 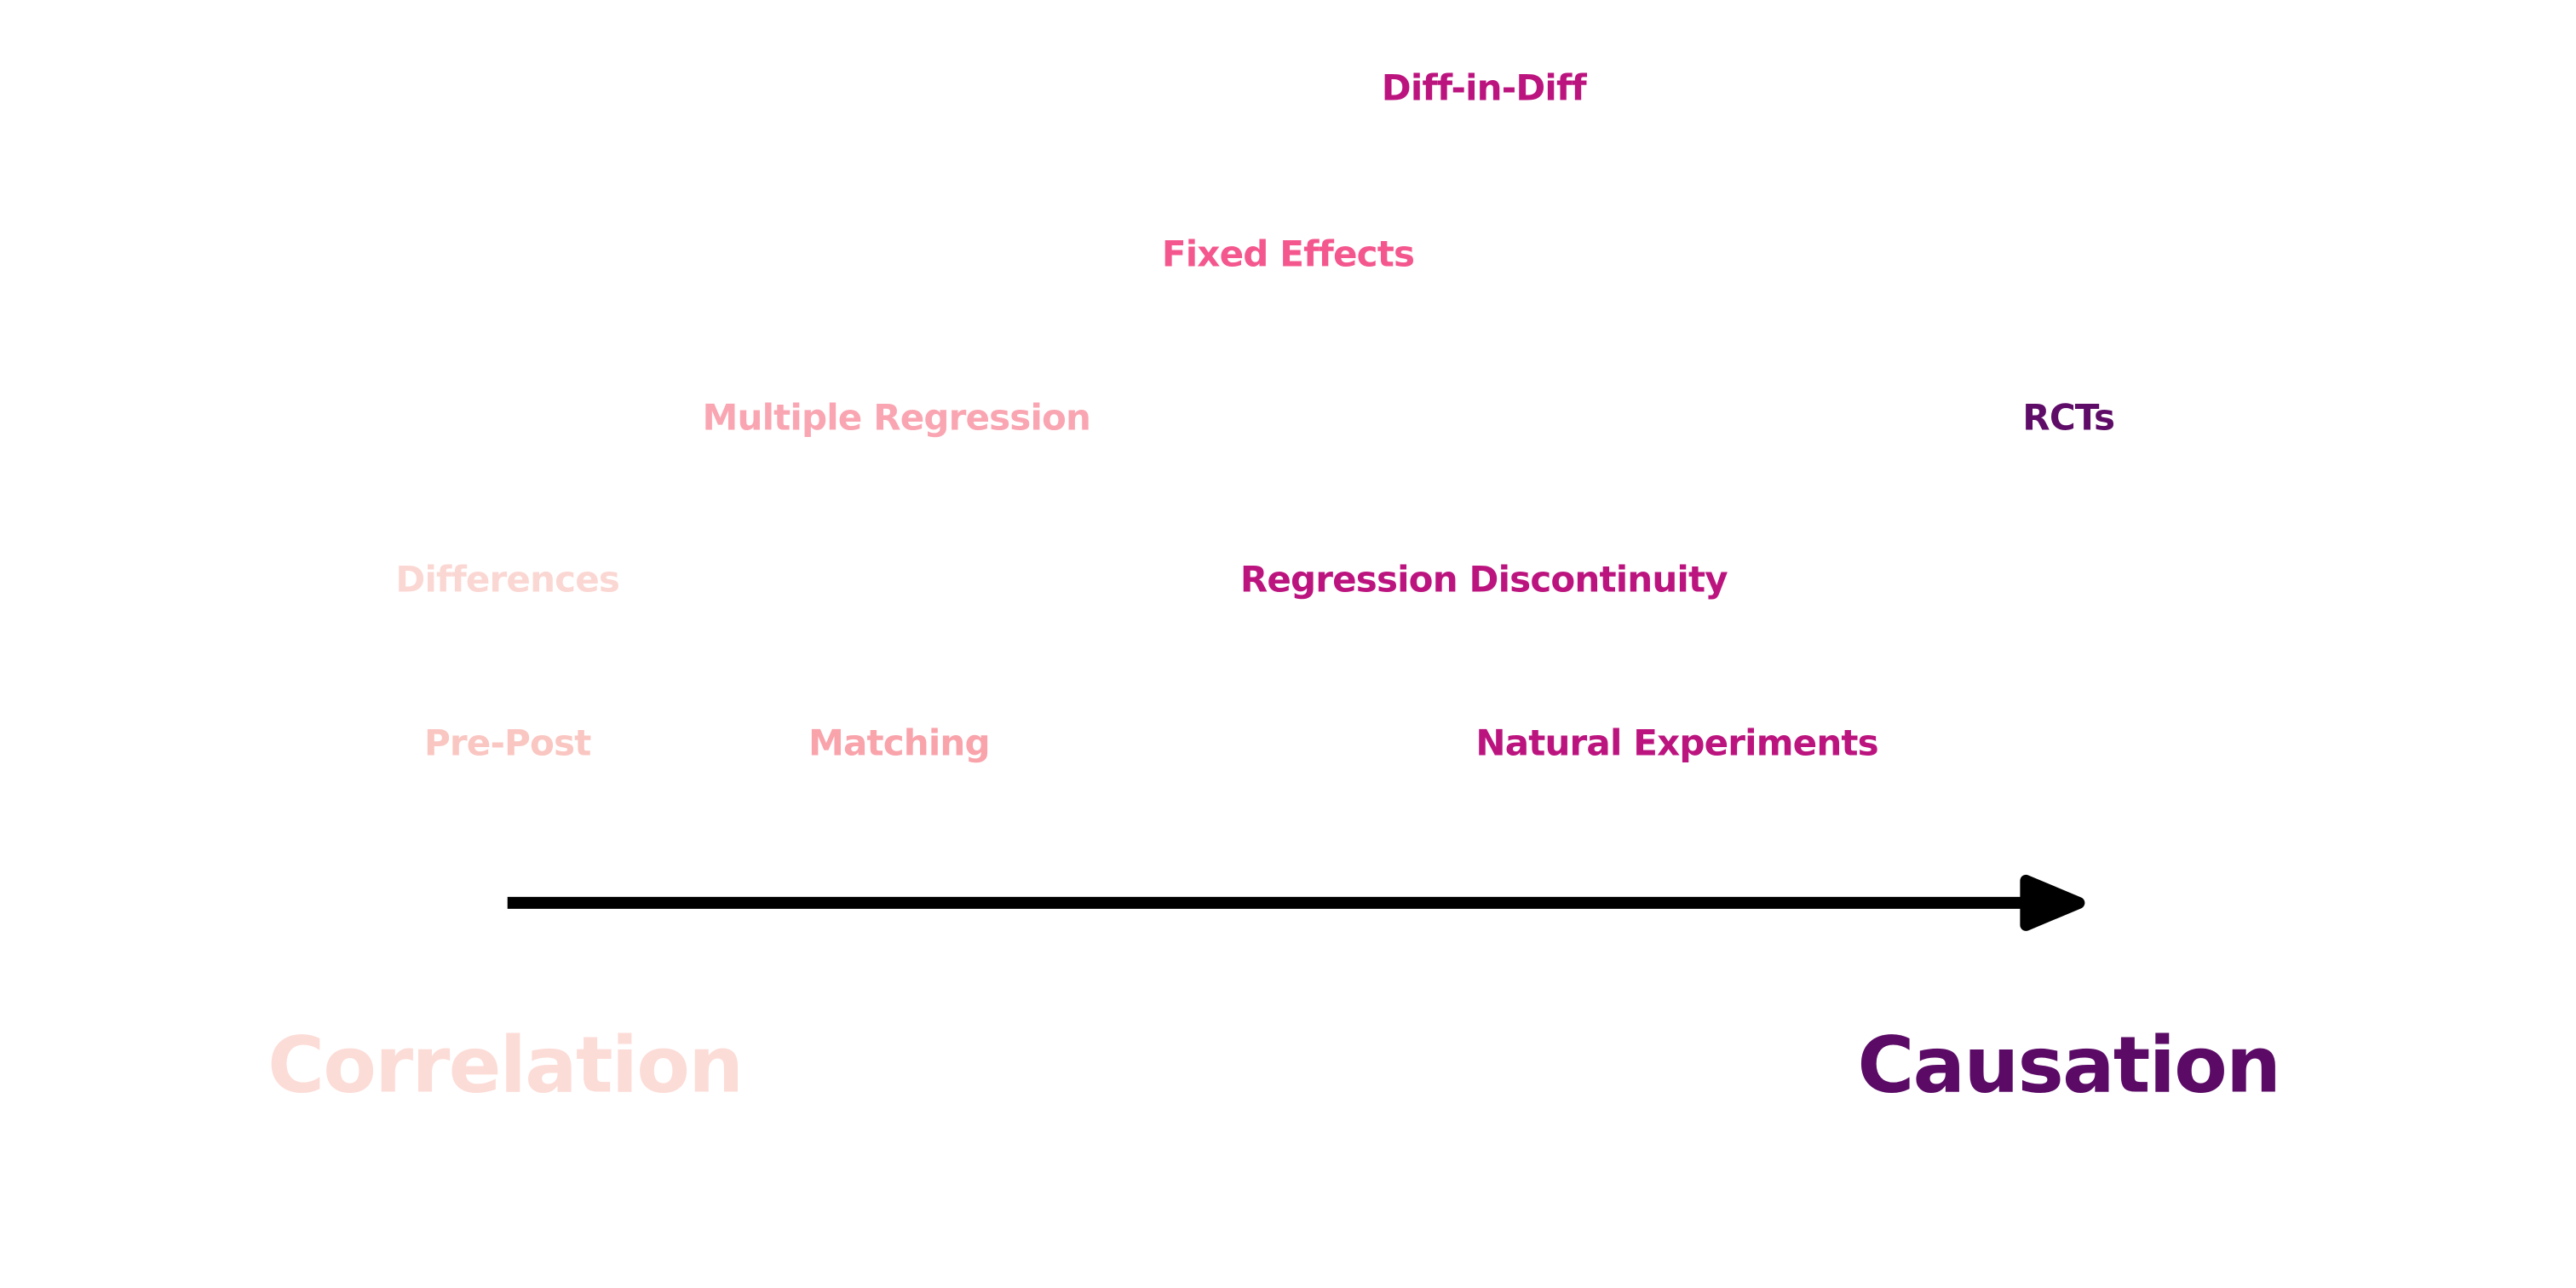 What do you see at coordinates (2052, 903) in the screenshot?
I see `arrow-head-icon` at bounding box center [2052, 903].